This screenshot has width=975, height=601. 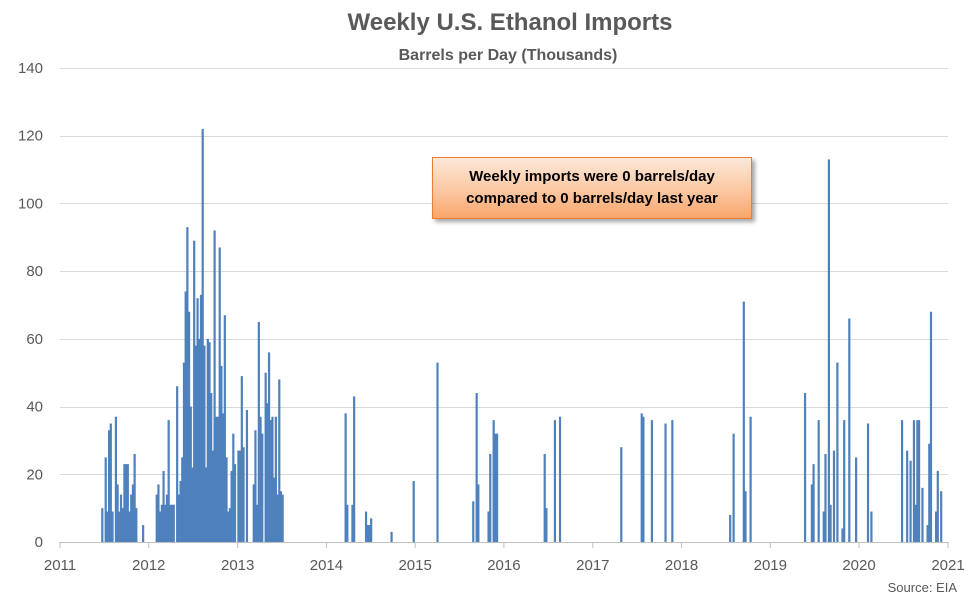 What do you see at coordinates (30, 68) in the screenshot?
I see `y-tick-label: 140` at bounding box center [30, 68].